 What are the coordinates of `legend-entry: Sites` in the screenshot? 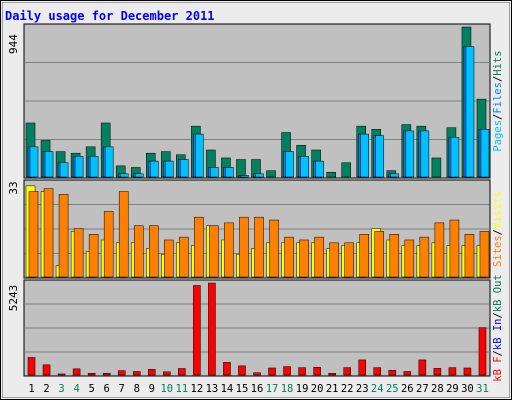 It's located at (498, 251).